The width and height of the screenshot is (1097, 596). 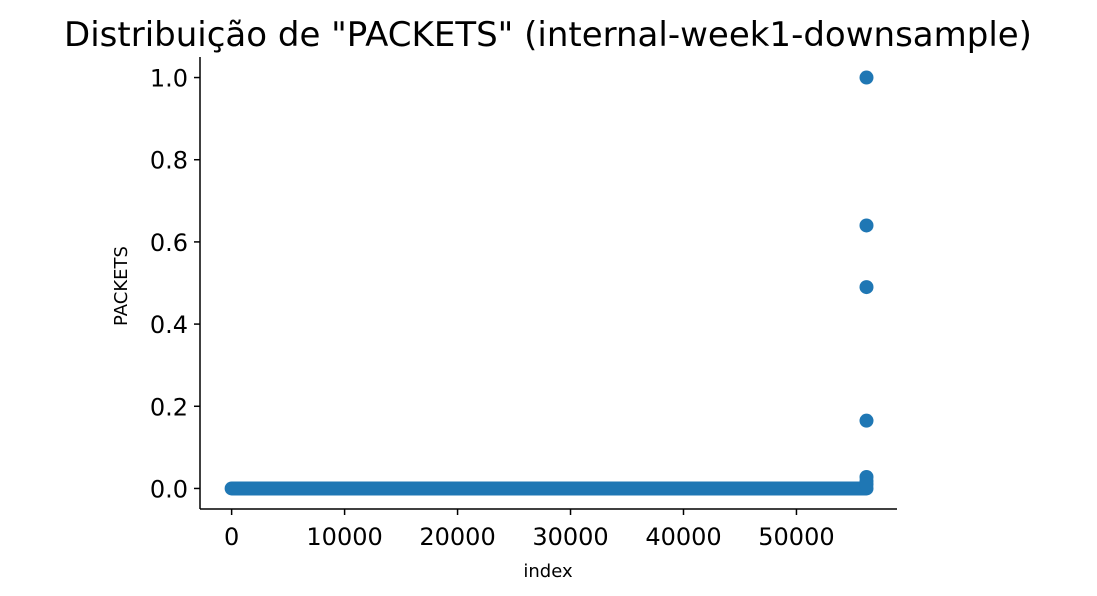 I want to click on x-tick-label: 50000, so click(x=796, y=537).